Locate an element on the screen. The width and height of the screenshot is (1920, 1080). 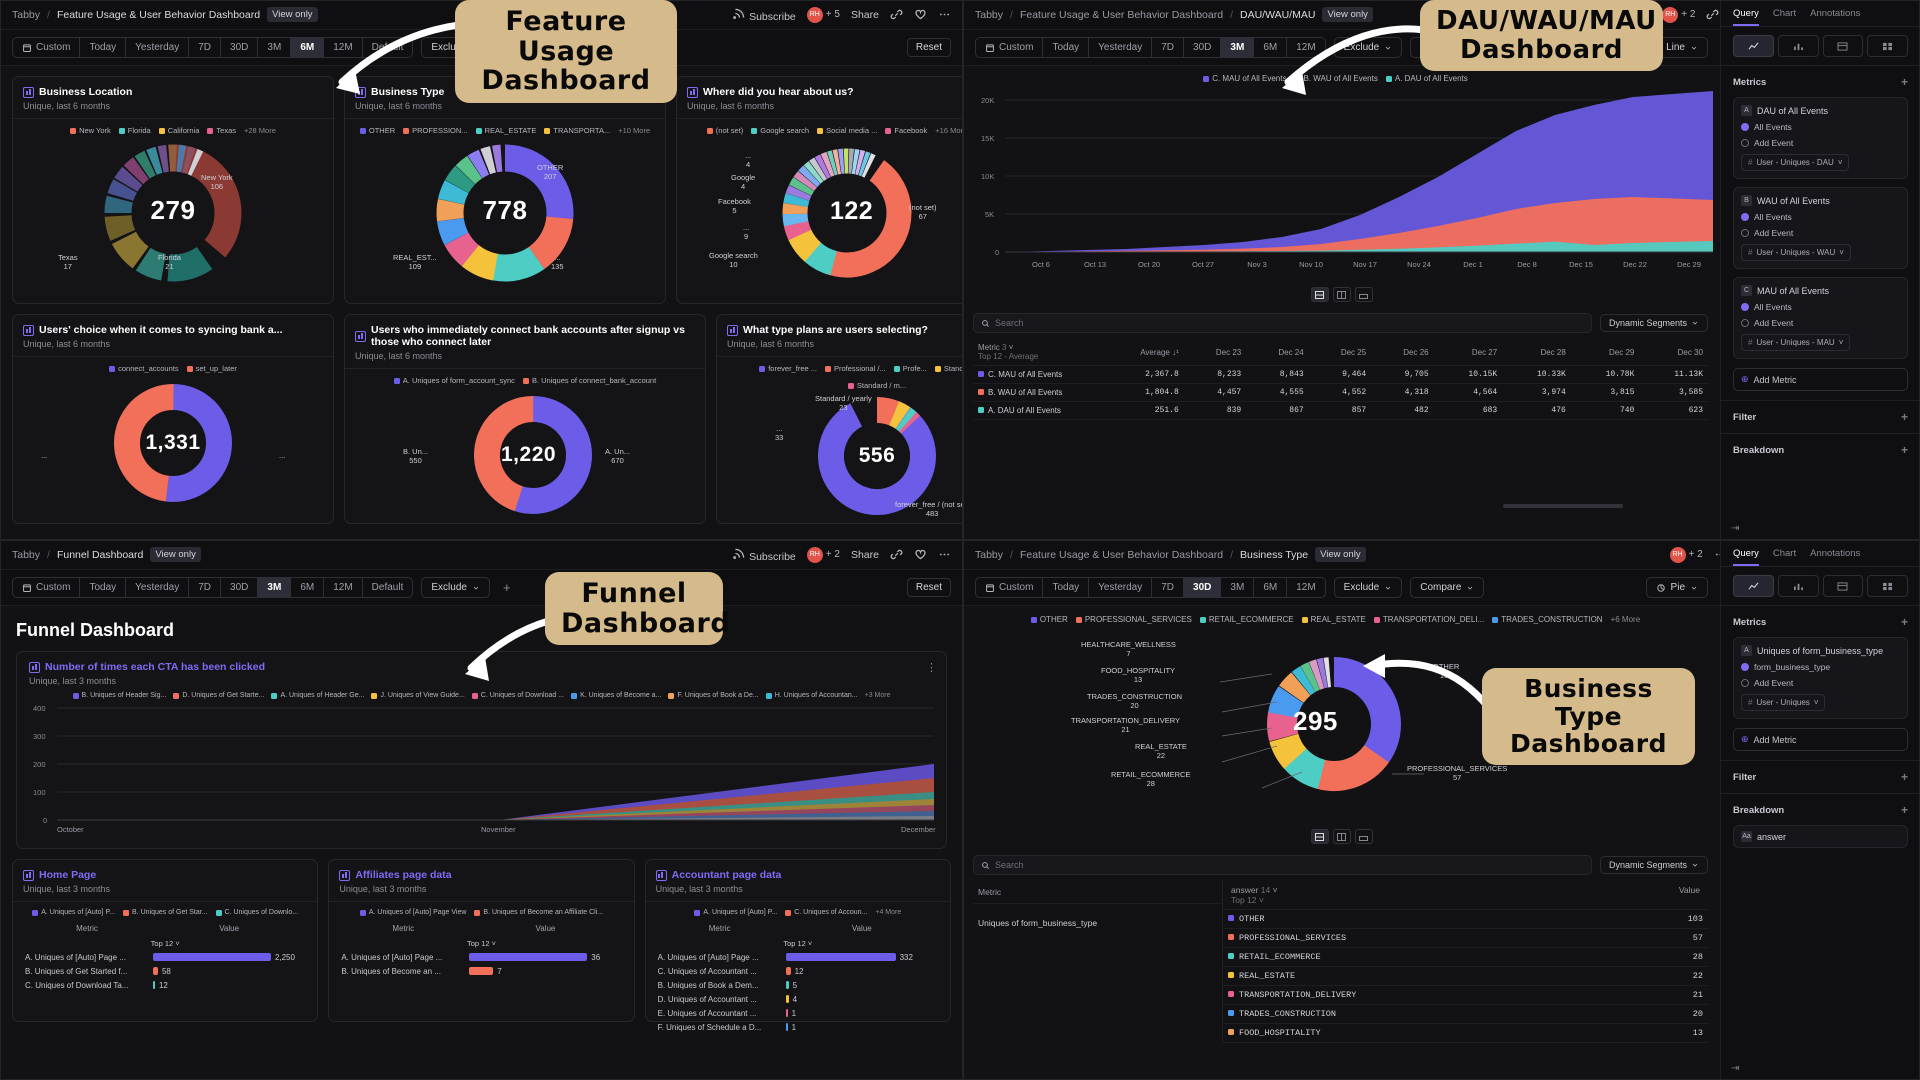
metric-pill: # User - Uniques ˅ is located at coordinates (1783, 702).